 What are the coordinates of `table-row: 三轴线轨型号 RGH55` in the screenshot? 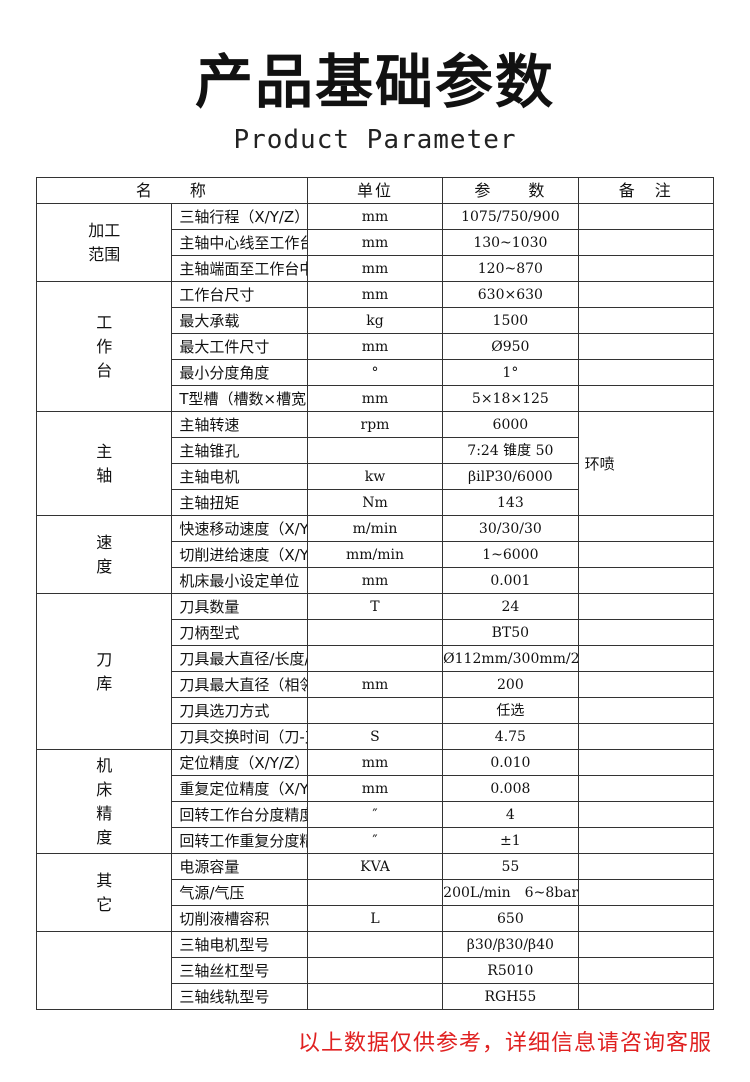 It's located at (376, 996).